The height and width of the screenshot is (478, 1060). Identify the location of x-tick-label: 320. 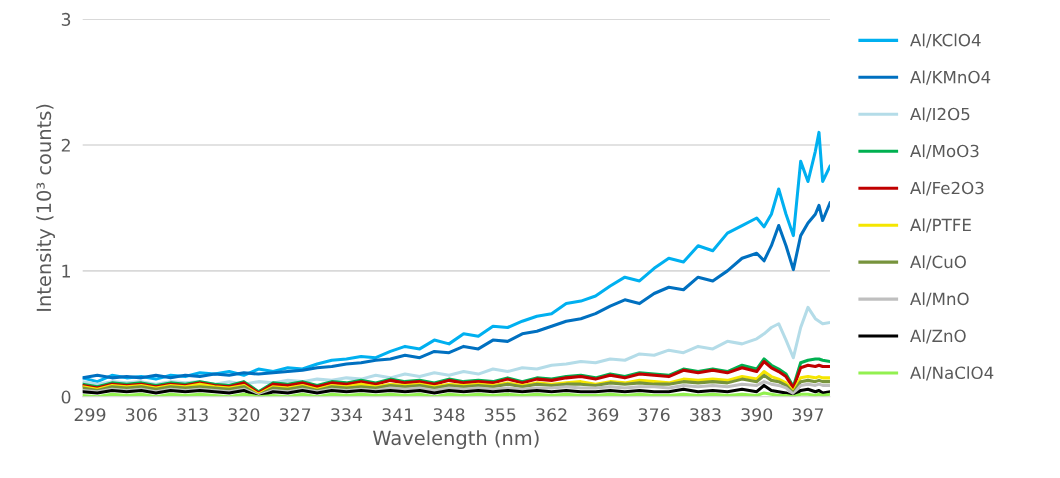
(244, 415).